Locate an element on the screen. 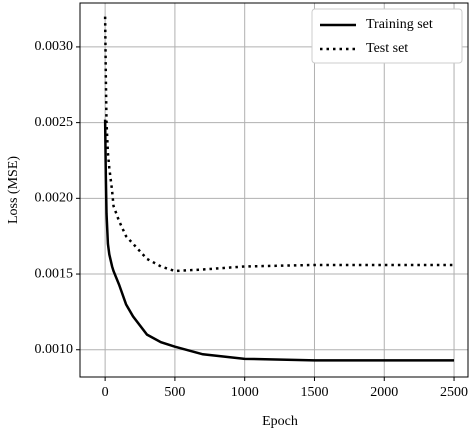 This screenshot has height=434, width=474. legend-box is located at coordinates (387, 36).